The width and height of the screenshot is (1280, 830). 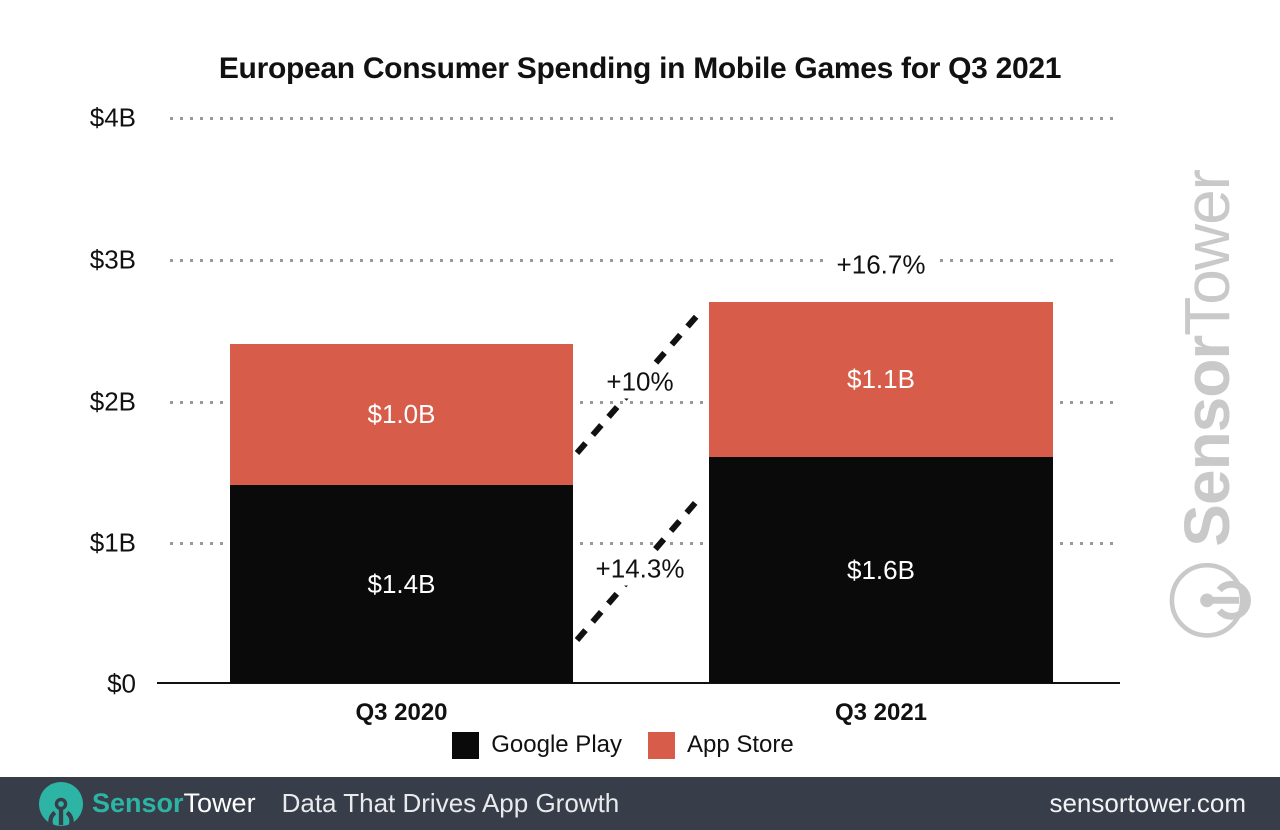 I want to click on annotation-total-growth: +16.7%, so click(x=881, y=265).